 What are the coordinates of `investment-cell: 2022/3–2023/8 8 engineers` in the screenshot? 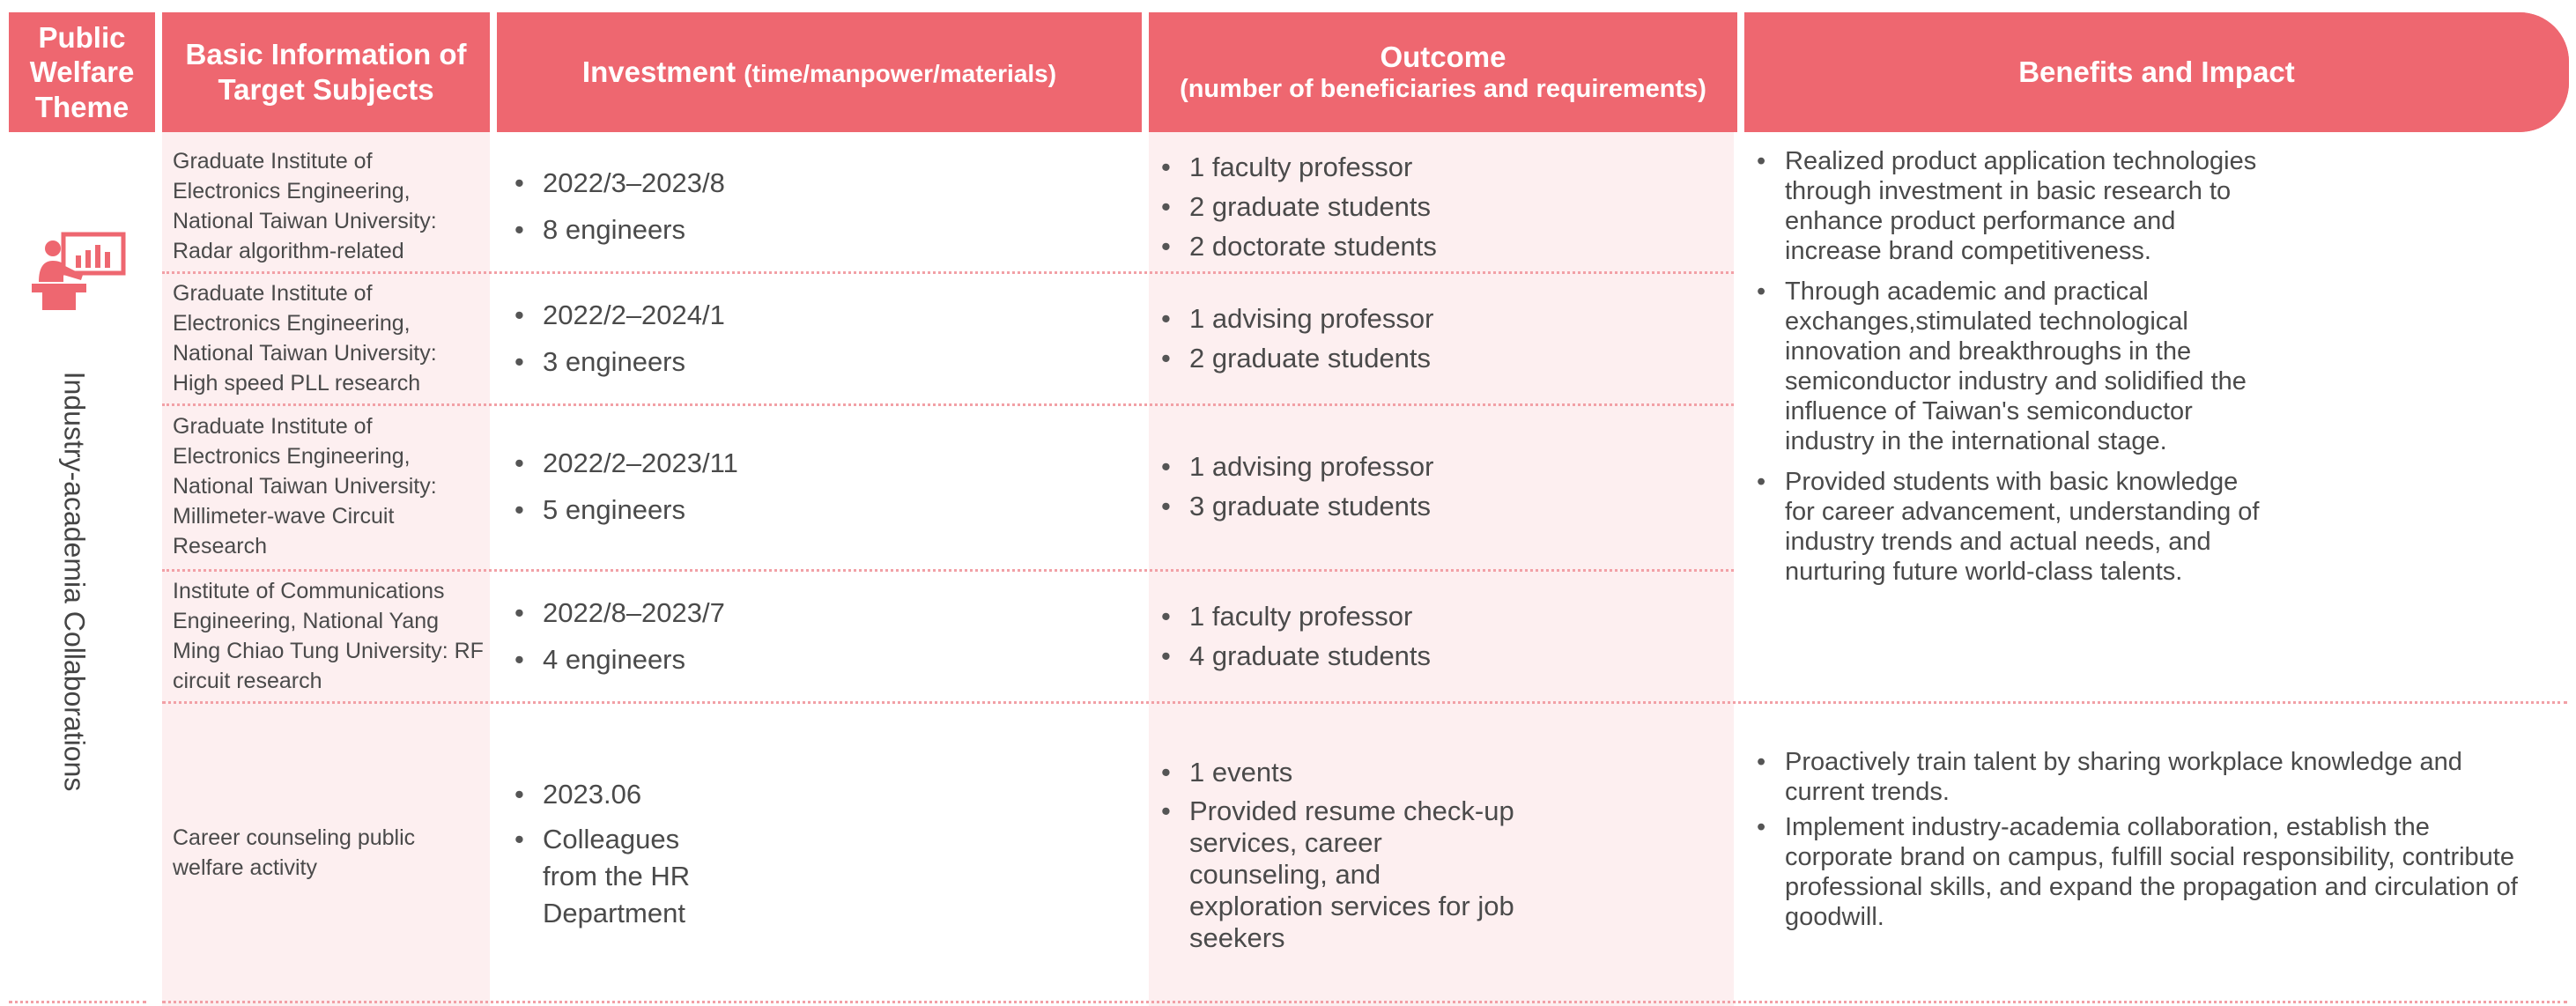 It's located at (819, 206).